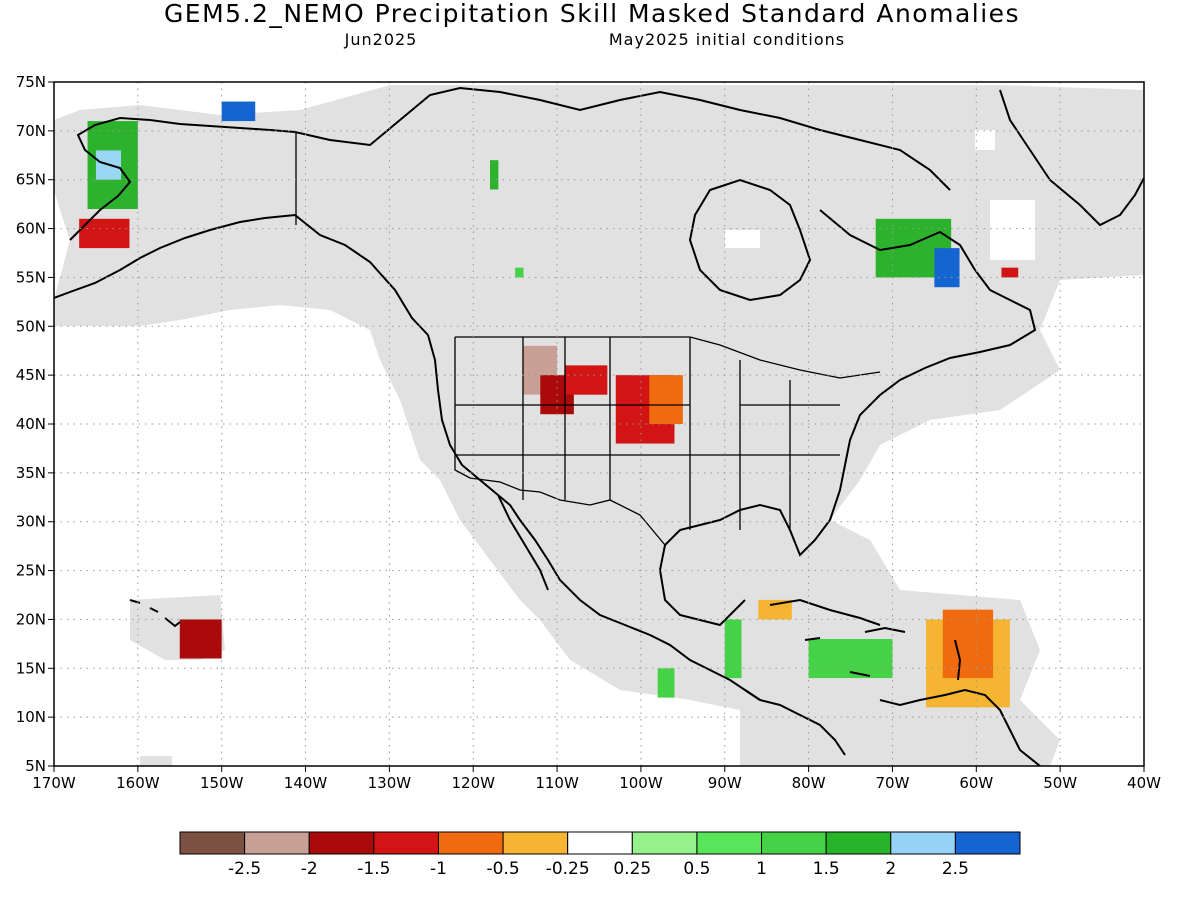 This screenshot has height=900, width=1200. I want to click on lat-tick-label: 40N, so click(31, 424).